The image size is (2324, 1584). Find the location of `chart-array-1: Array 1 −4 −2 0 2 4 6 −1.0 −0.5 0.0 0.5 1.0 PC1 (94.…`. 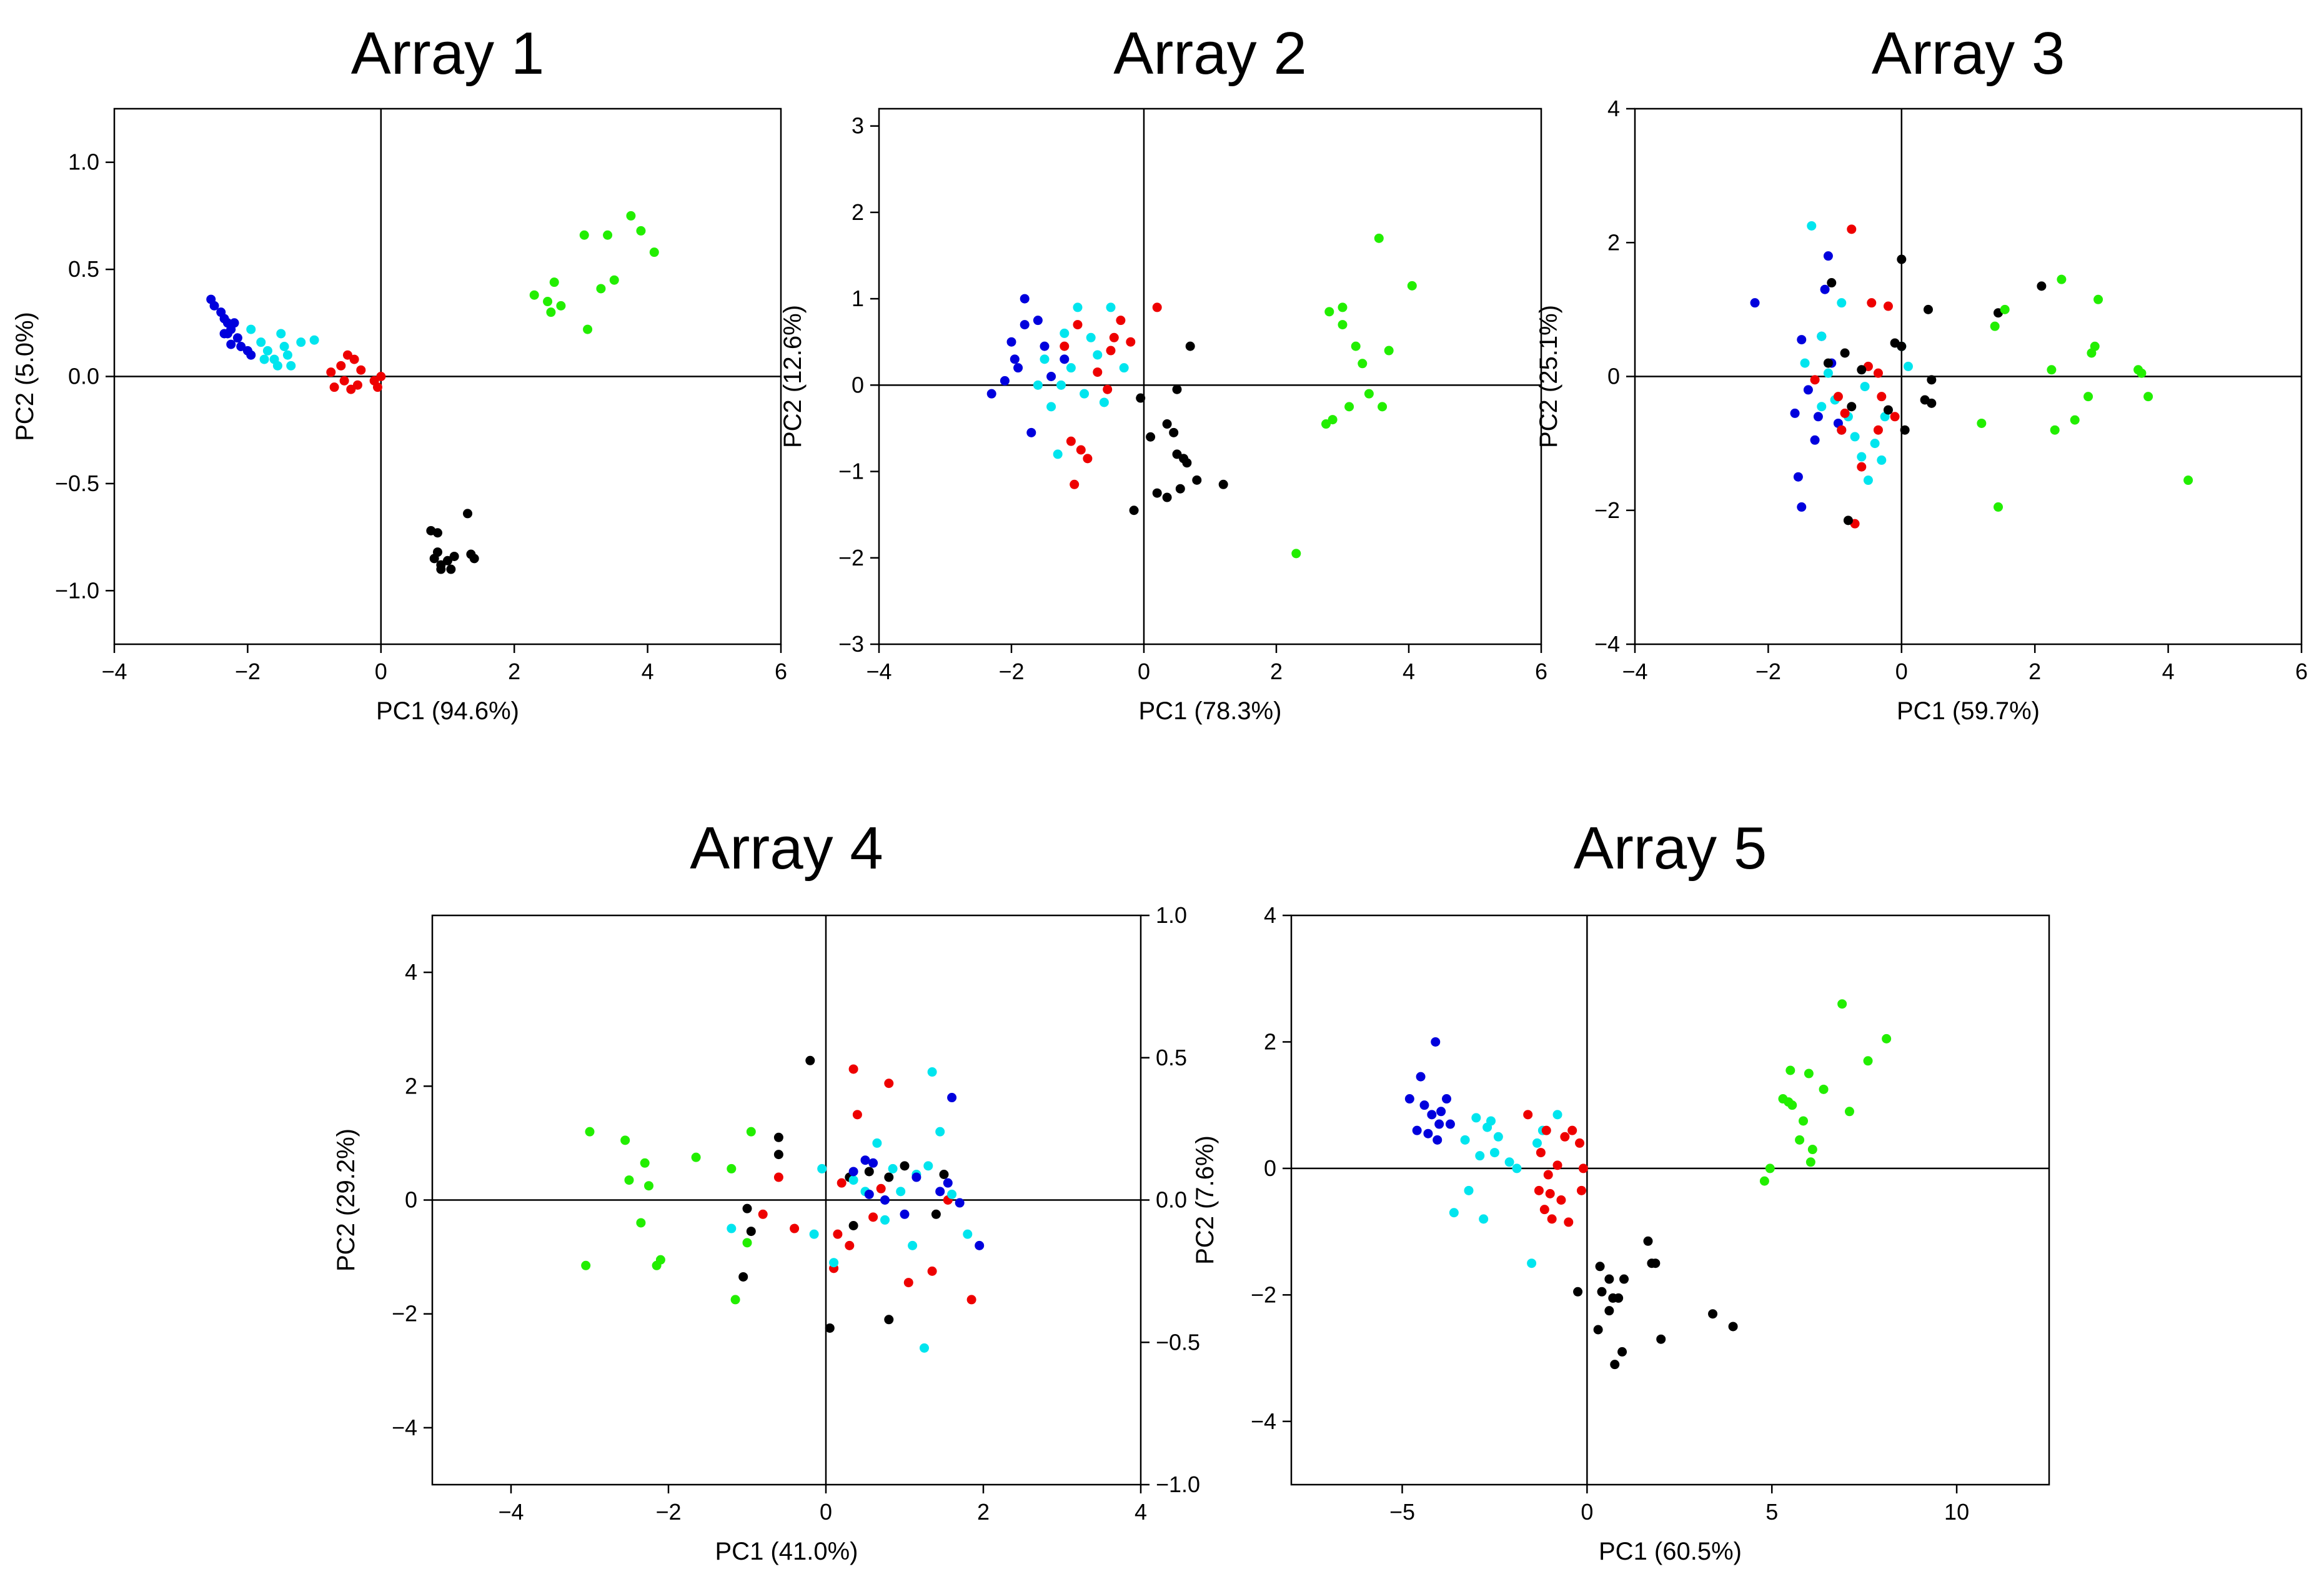

chart-array-1: Array 1 −4 −2 0 2 4 6 −1.0 −0.5 0.0 0.5 1.0 PC1 (94.… is located at coordinates (399, 372).